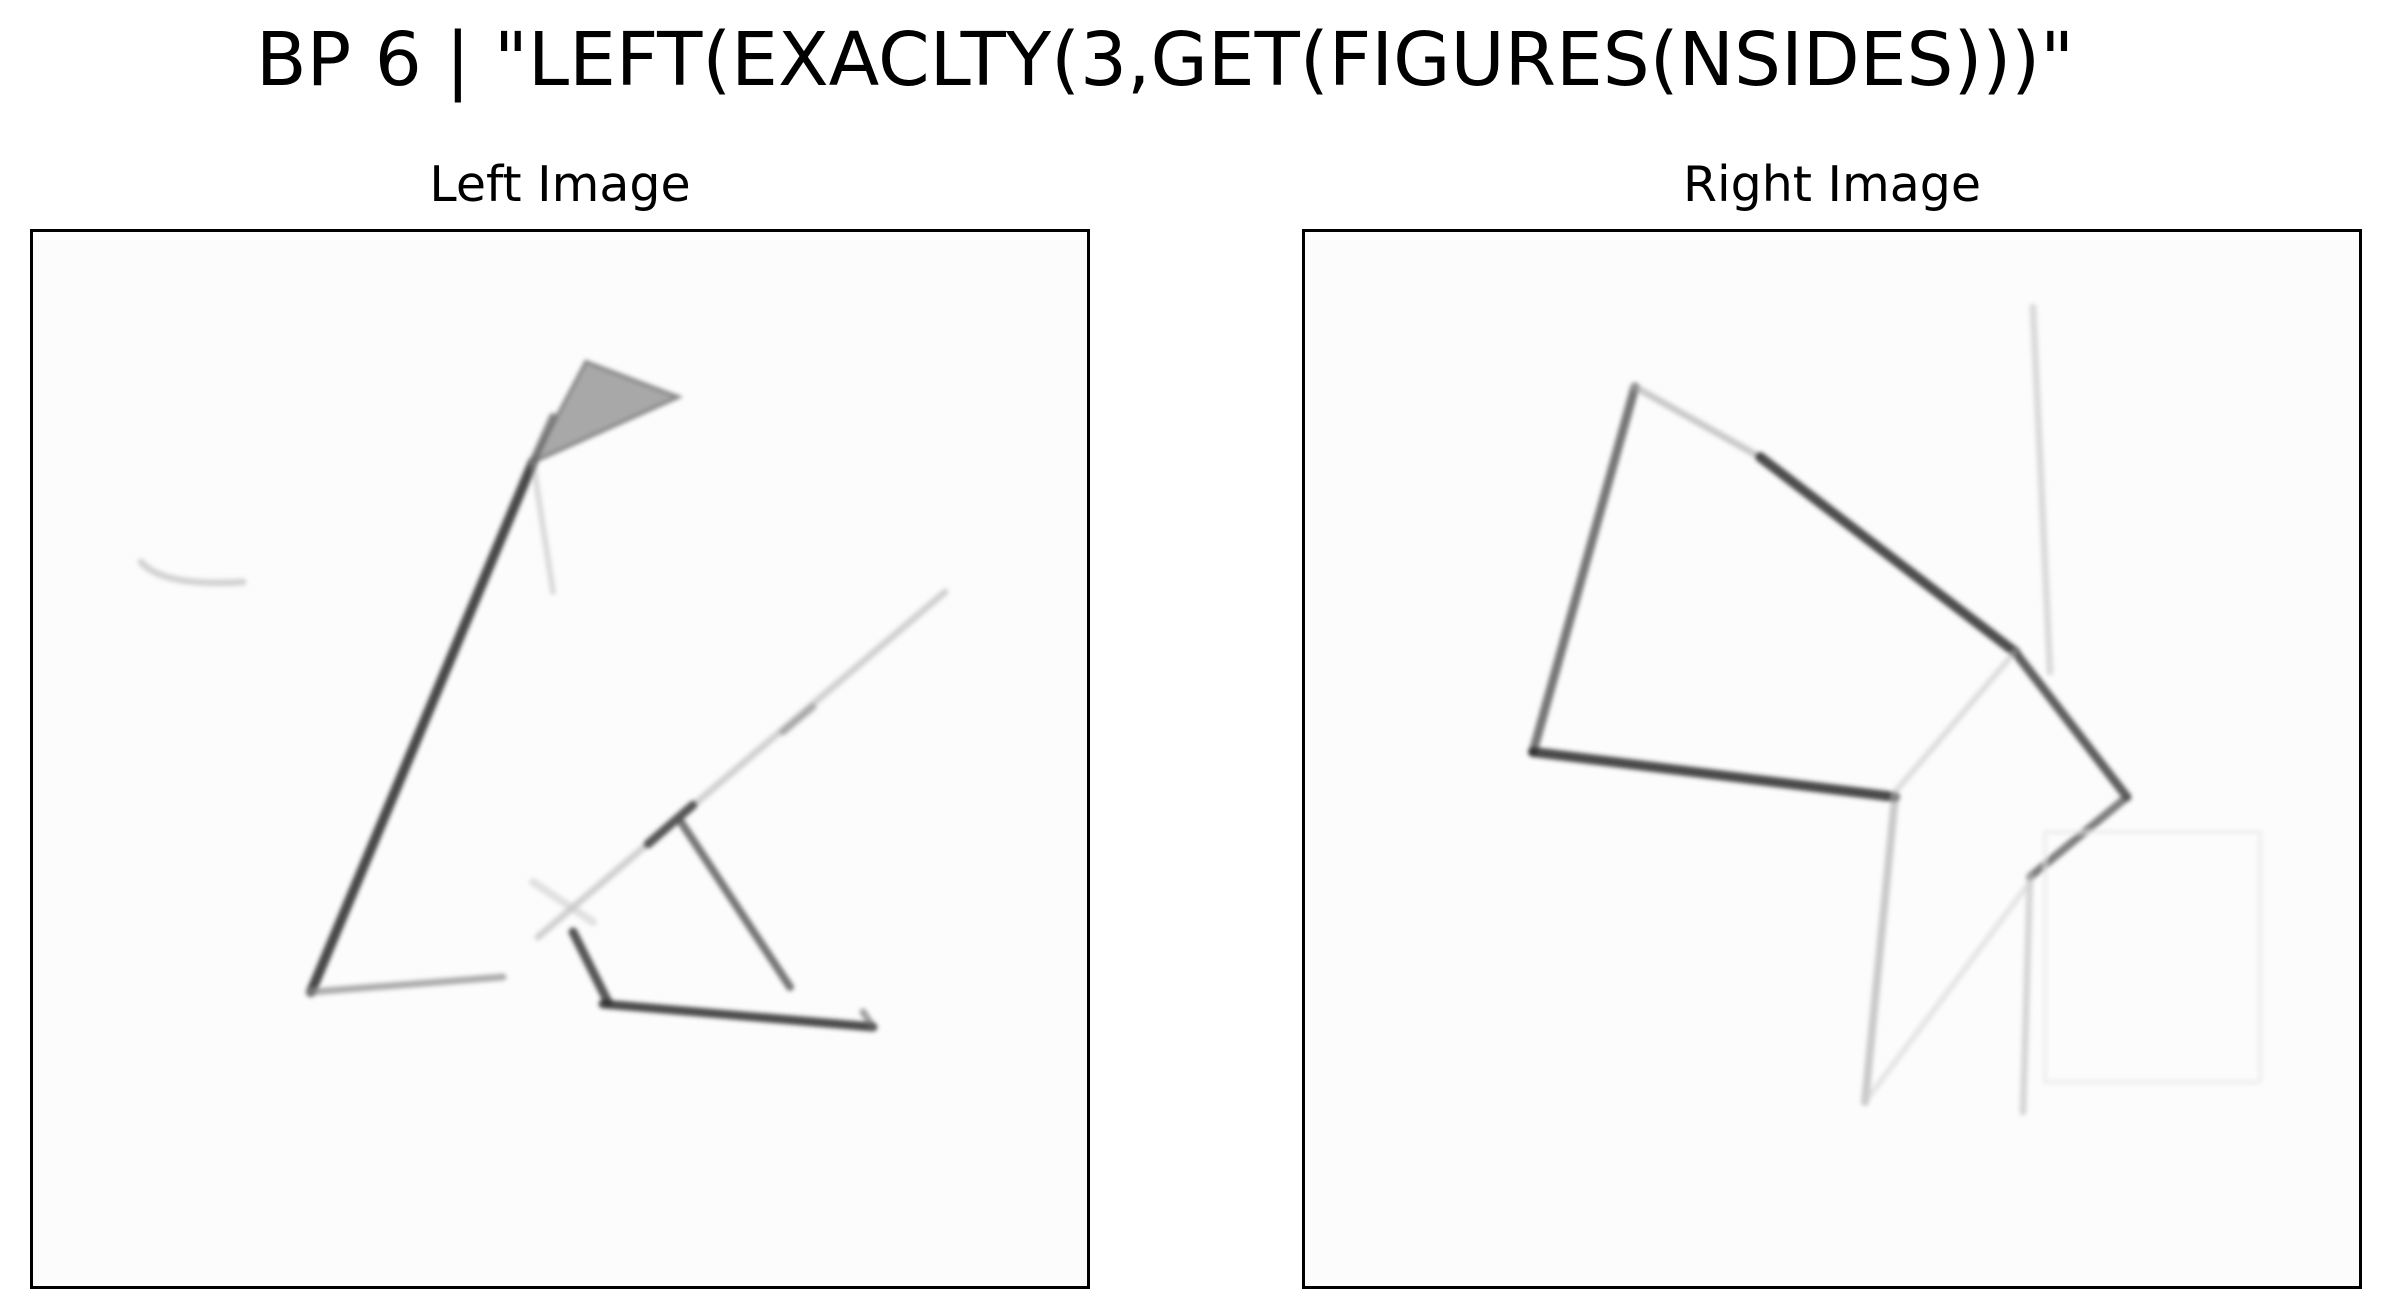 This screenshot has height=1315, width=2384. I want to click on left-triangle-edge-c, so click(738, 1015).